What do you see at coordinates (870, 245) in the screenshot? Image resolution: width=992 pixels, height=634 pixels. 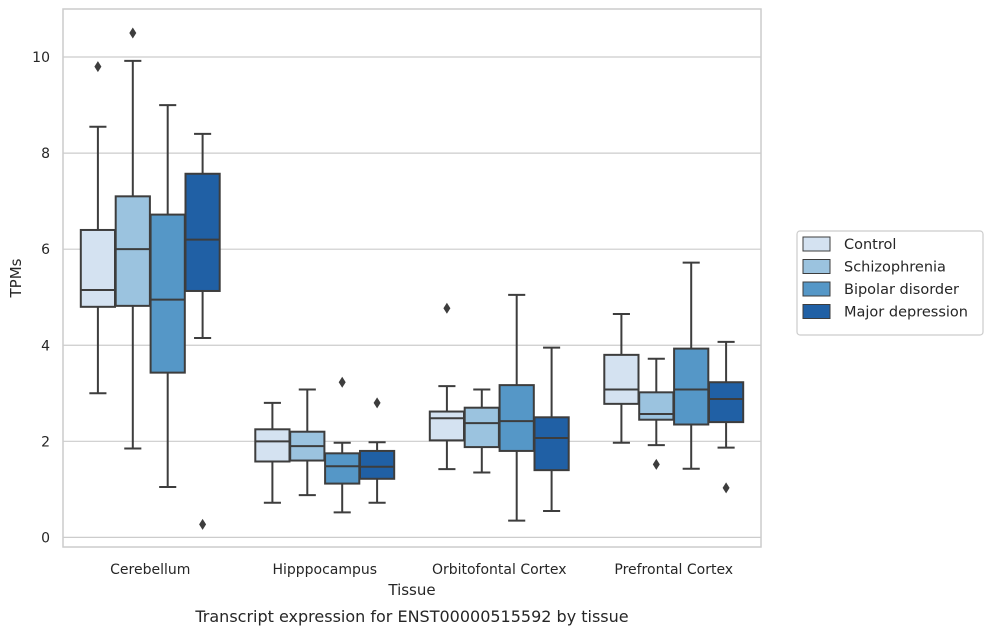 I see `legend-label: Control` at bounding box center [870, 245].